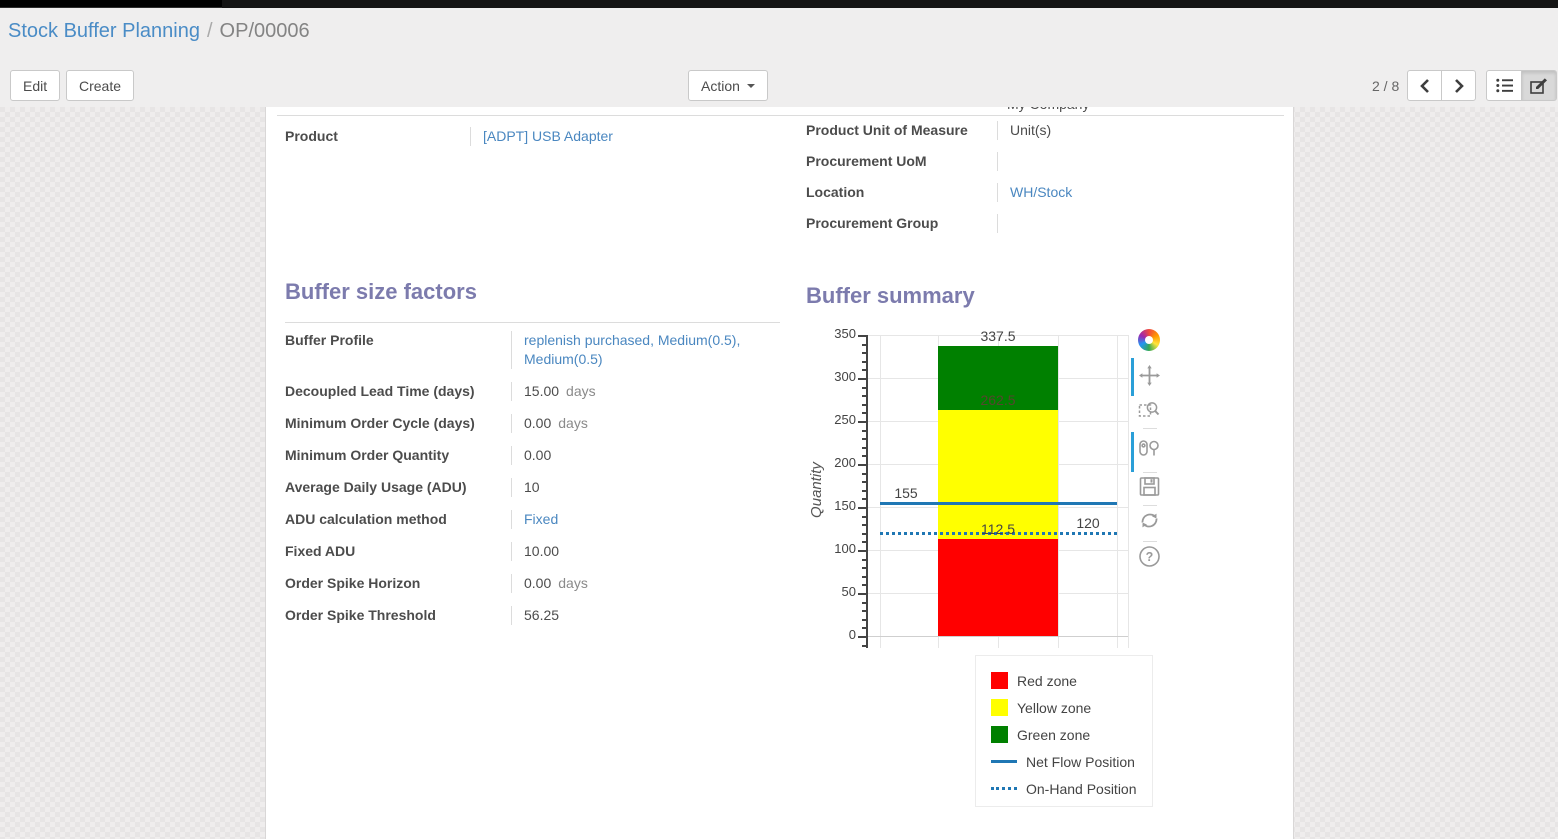 The width and height of the screenshot is (1558, 839). What do you see at coordinates (835, 192) in the screenshot?
I see `field-label-location: Location` at bounding box center [835, 192].